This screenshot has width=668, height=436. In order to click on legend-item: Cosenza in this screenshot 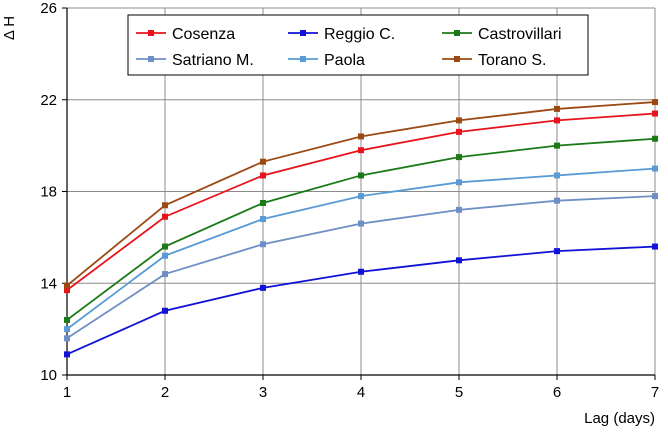, I will do `click(185, 34)`.